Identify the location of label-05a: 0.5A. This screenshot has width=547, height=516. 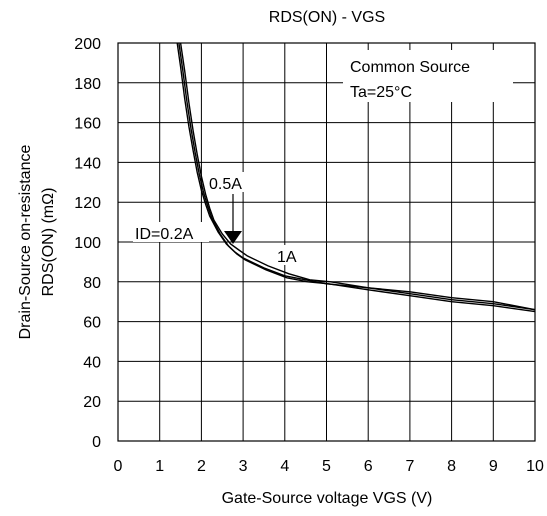
(225, 184).